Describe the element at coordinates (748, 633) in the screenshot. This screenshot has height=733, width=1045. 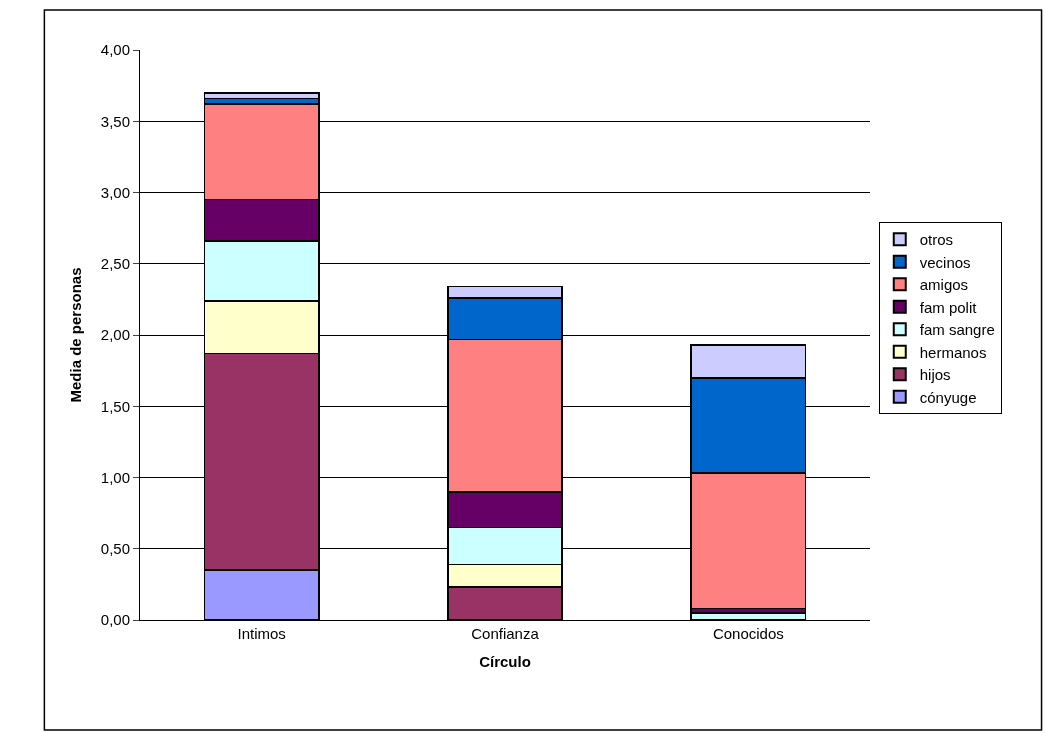
I see `x-tick-label: Conocidos` at that location.